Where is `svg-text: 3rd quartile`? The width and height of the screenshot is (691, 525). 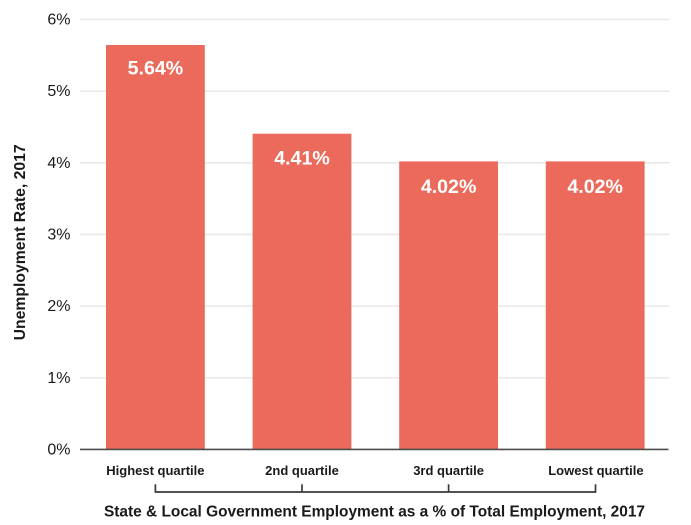
svg-text: 3rd quartile is located at coordinates (448, 470).